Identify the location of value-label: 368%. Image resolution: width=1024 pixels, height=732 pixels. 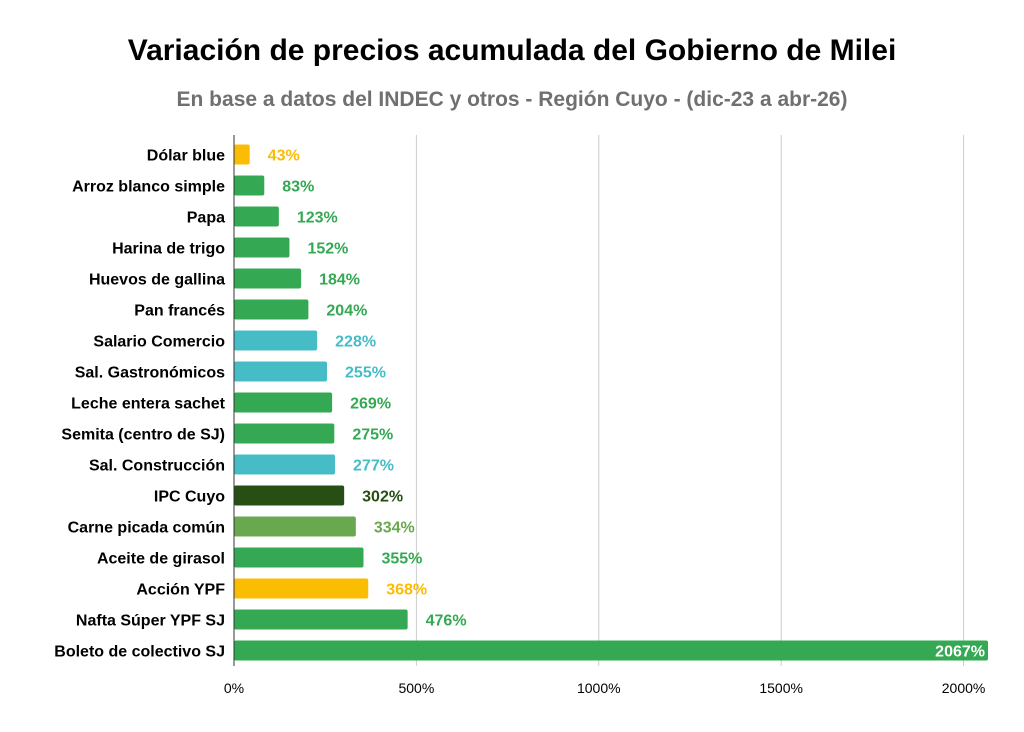
(406, 590).